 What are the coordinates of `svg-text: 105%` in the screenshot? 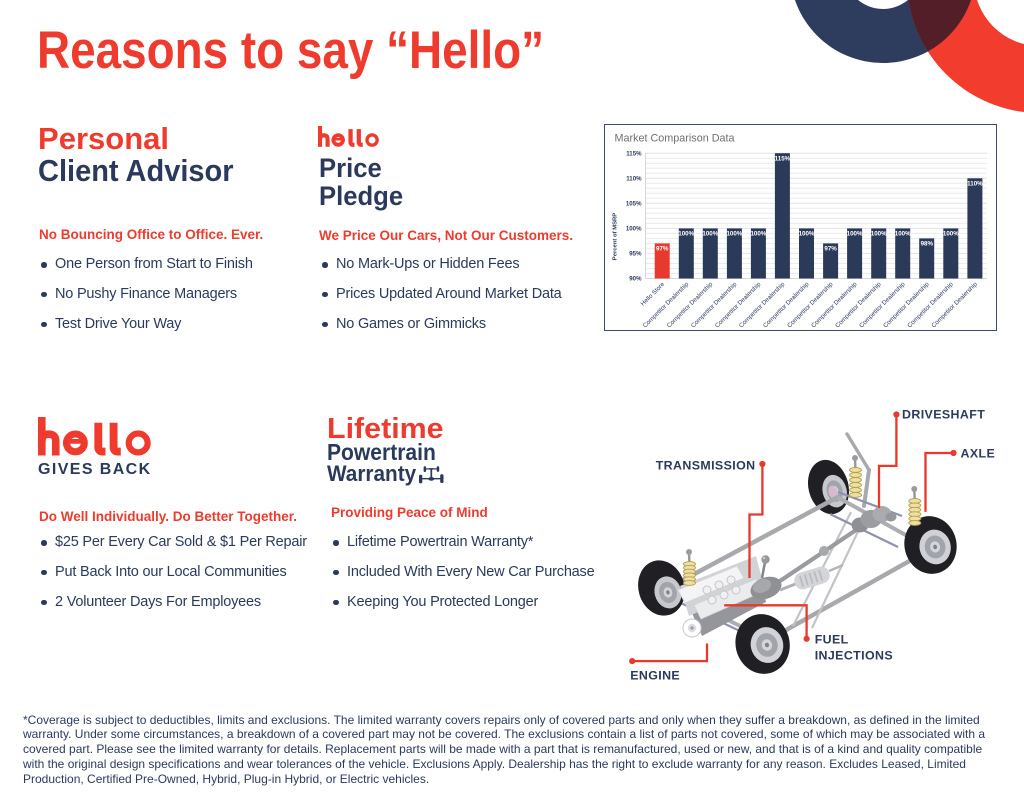 It's located at (634, 204).